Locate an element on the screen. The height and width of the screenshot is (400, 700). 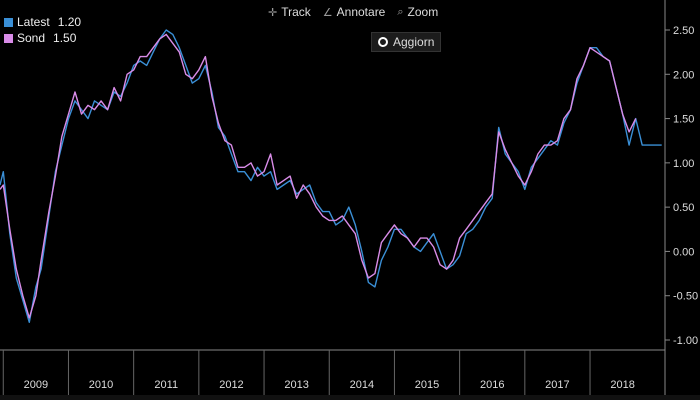
y-tick-label: 2.00 is located at coordinates (683, 75).